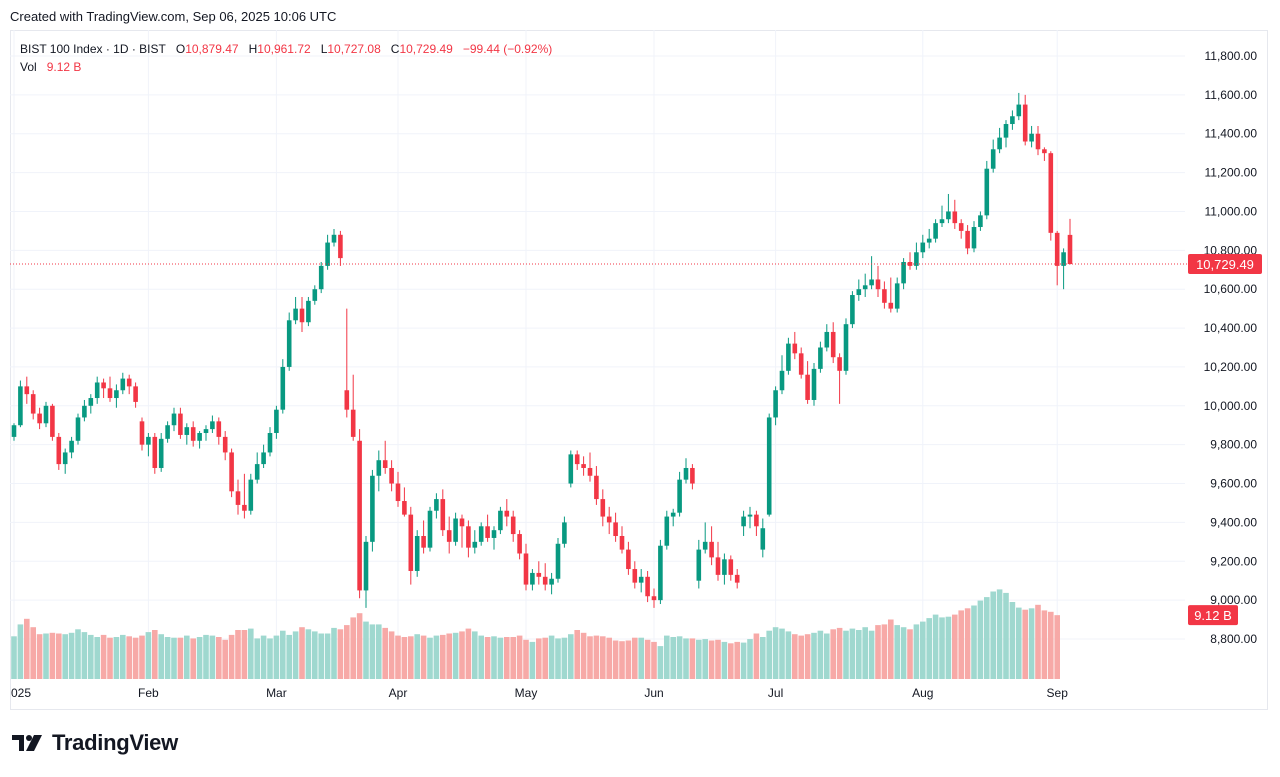  Describe the element at coordinates (354, 49) in the screenshot. I see `legend-low-value: 10,727.08` at that location.